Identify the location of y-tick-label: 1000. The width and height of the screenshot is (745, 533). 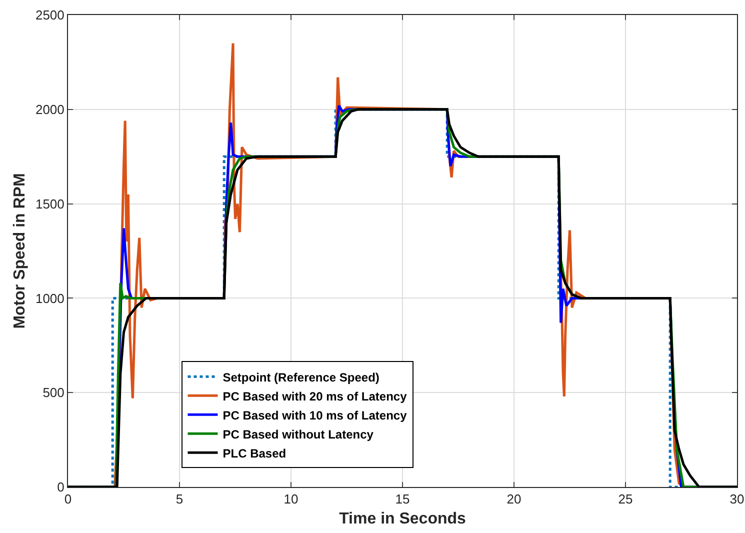
(49, 298).